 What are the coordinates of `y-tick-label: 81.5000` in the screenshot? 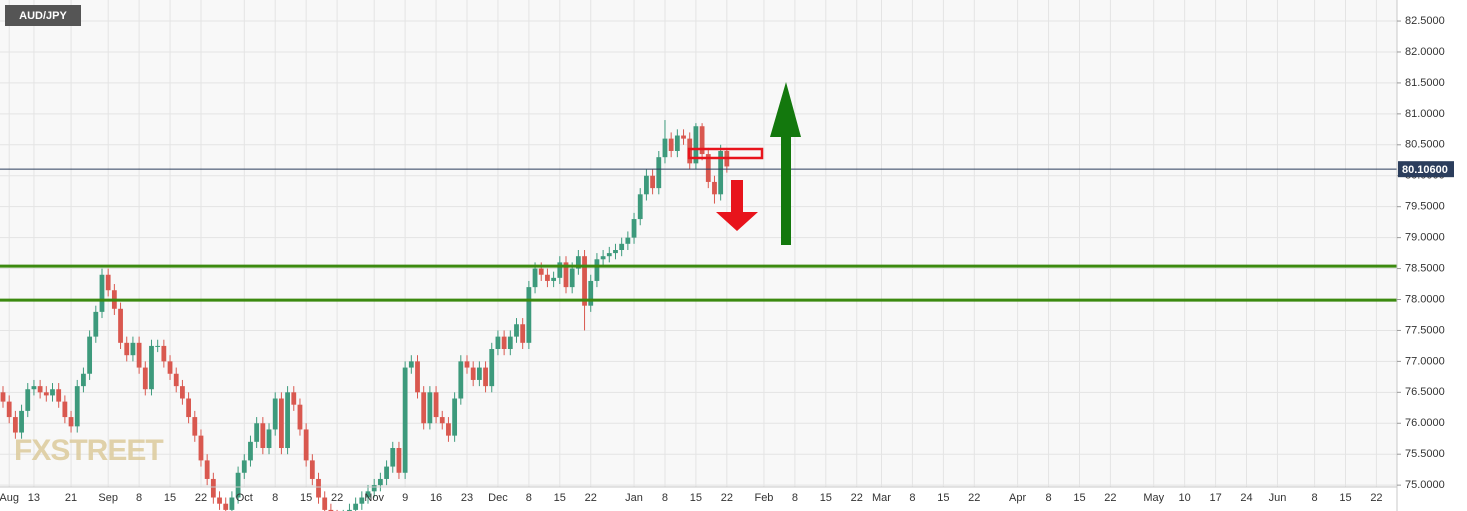 It's located at (1425, 83).